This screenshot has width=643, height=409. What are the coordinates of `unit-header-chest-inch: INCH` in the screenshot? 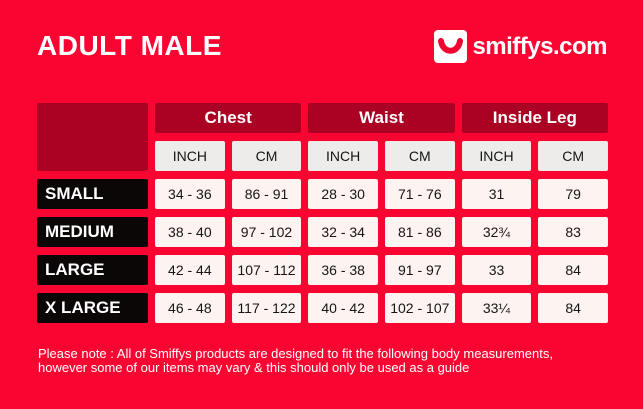 It's located at (190, 156).